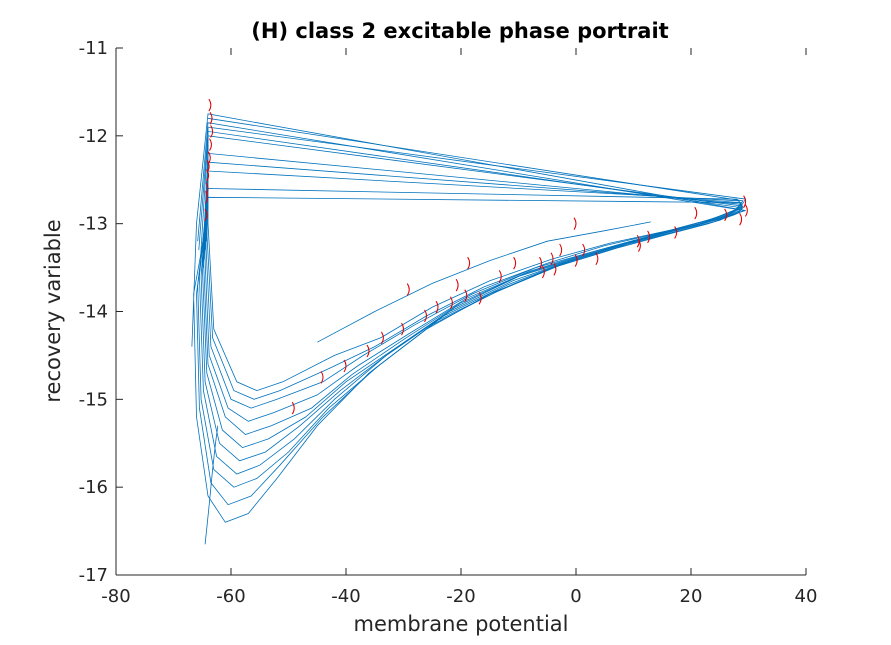 The height and width of the screenshot is (645, 891). Describe the element at coordinates (230, 596) in the screenshot. I see `x-tick-label: -60` at that location.